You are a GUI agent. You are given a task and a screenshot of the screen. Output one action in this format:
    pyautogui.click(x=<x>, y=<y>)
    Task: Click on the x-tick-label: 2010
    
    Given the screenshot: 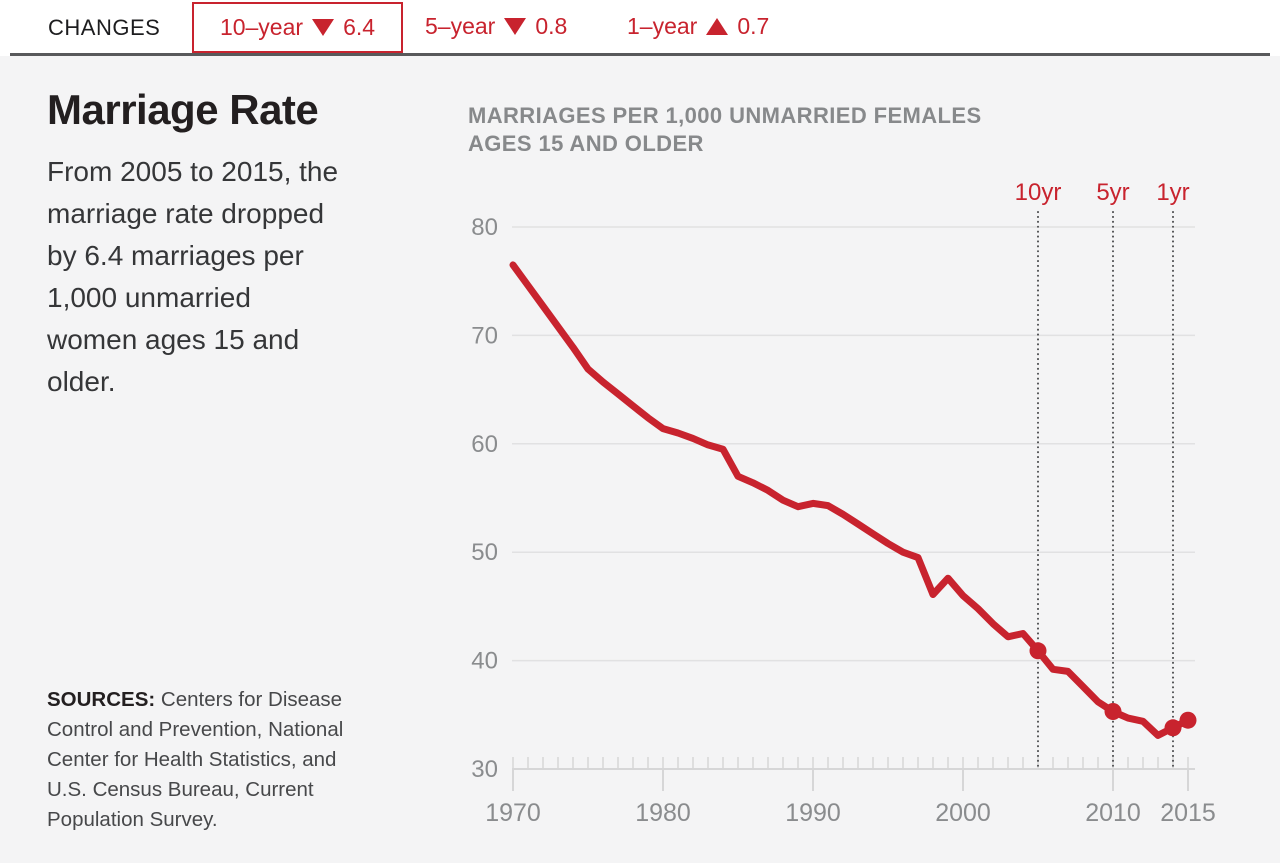 What is the action you would take?
    pyautogui.click(x=1113, y=813)
    